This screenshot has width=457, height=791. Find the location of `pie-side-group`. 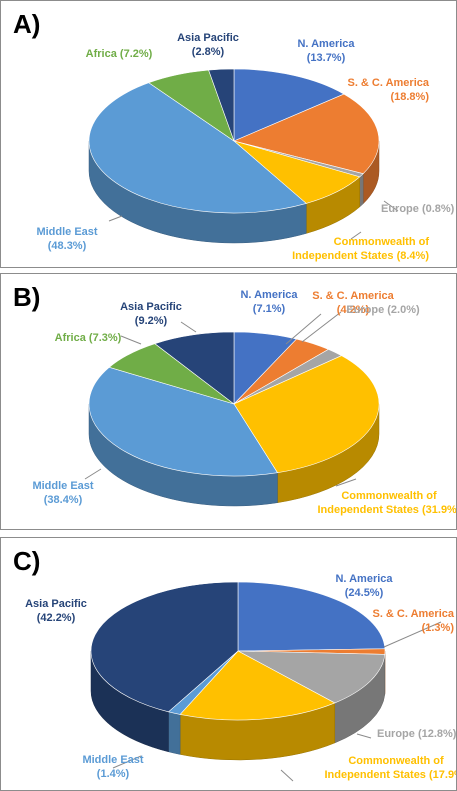

pie-side-group is located at coordinates (238, 705).